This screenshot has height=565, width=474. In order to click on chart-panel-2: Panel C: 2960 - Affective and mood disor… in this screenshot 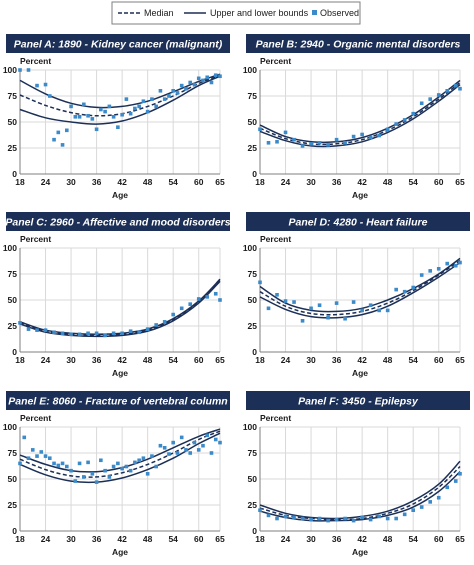, I will do `click(117, 295)`.